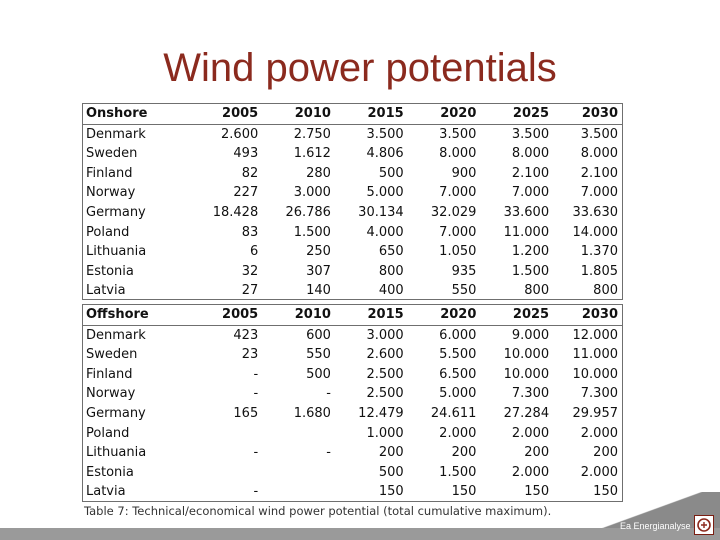  I want to click on table-cell: Denmark, so click(116, 134).